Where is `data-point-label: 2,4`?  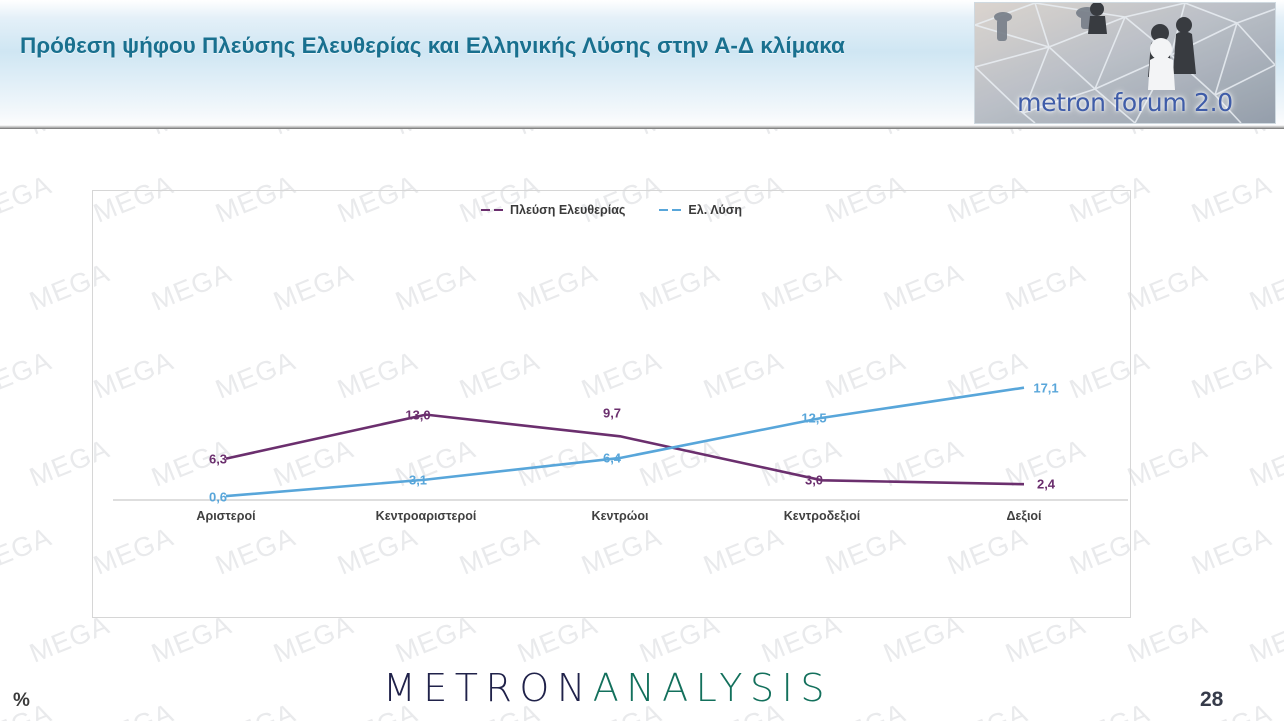
data-point-label: 2,4 is located at coordinates (1046, 484).